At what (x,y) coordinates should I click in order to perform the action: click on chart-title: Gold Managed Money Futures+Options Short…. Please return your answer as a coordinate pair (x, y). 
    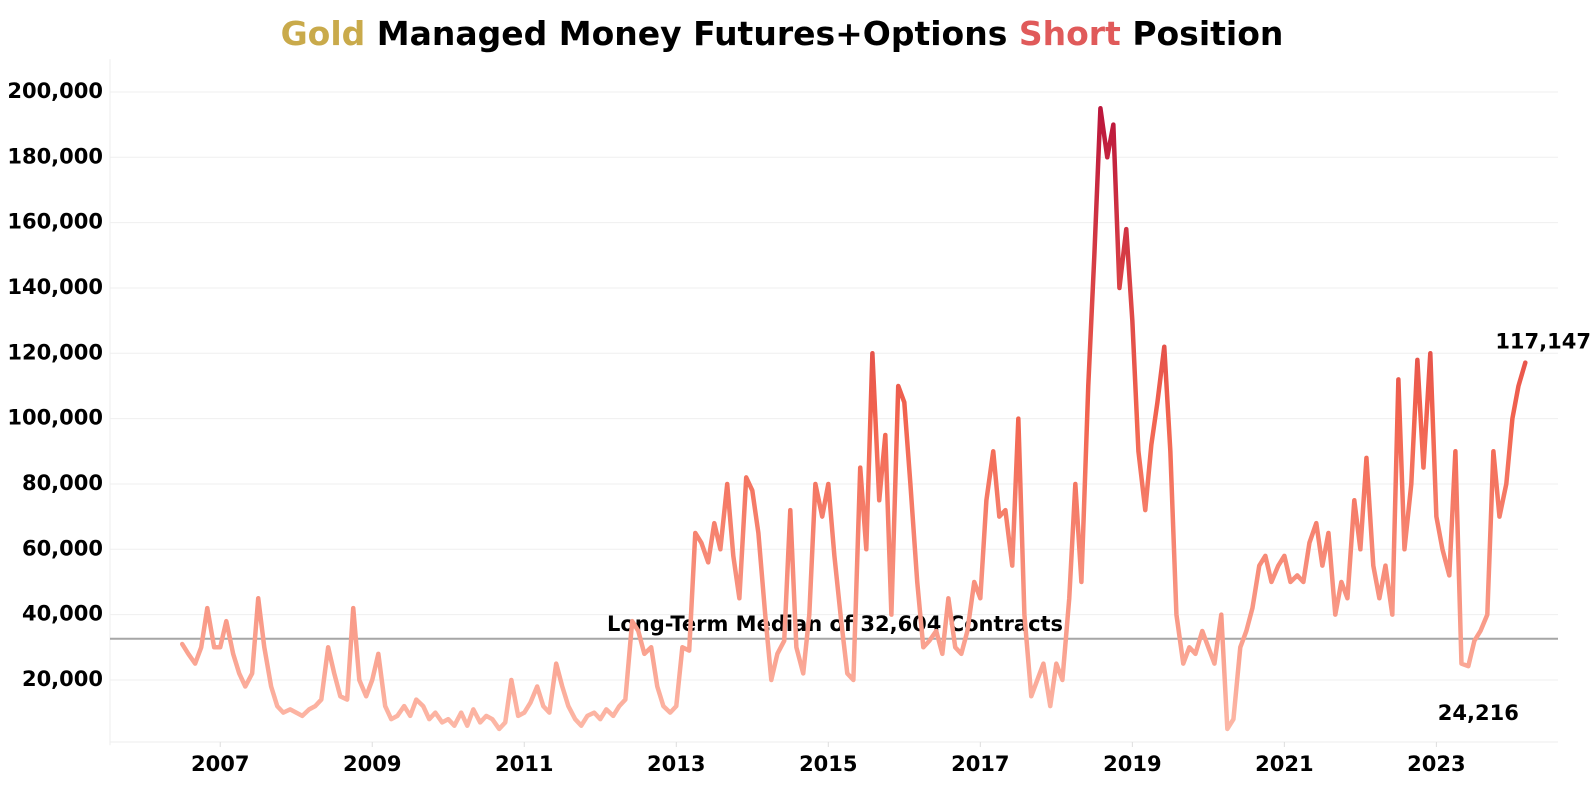
    Looking at the image, I should click on (782, 33).